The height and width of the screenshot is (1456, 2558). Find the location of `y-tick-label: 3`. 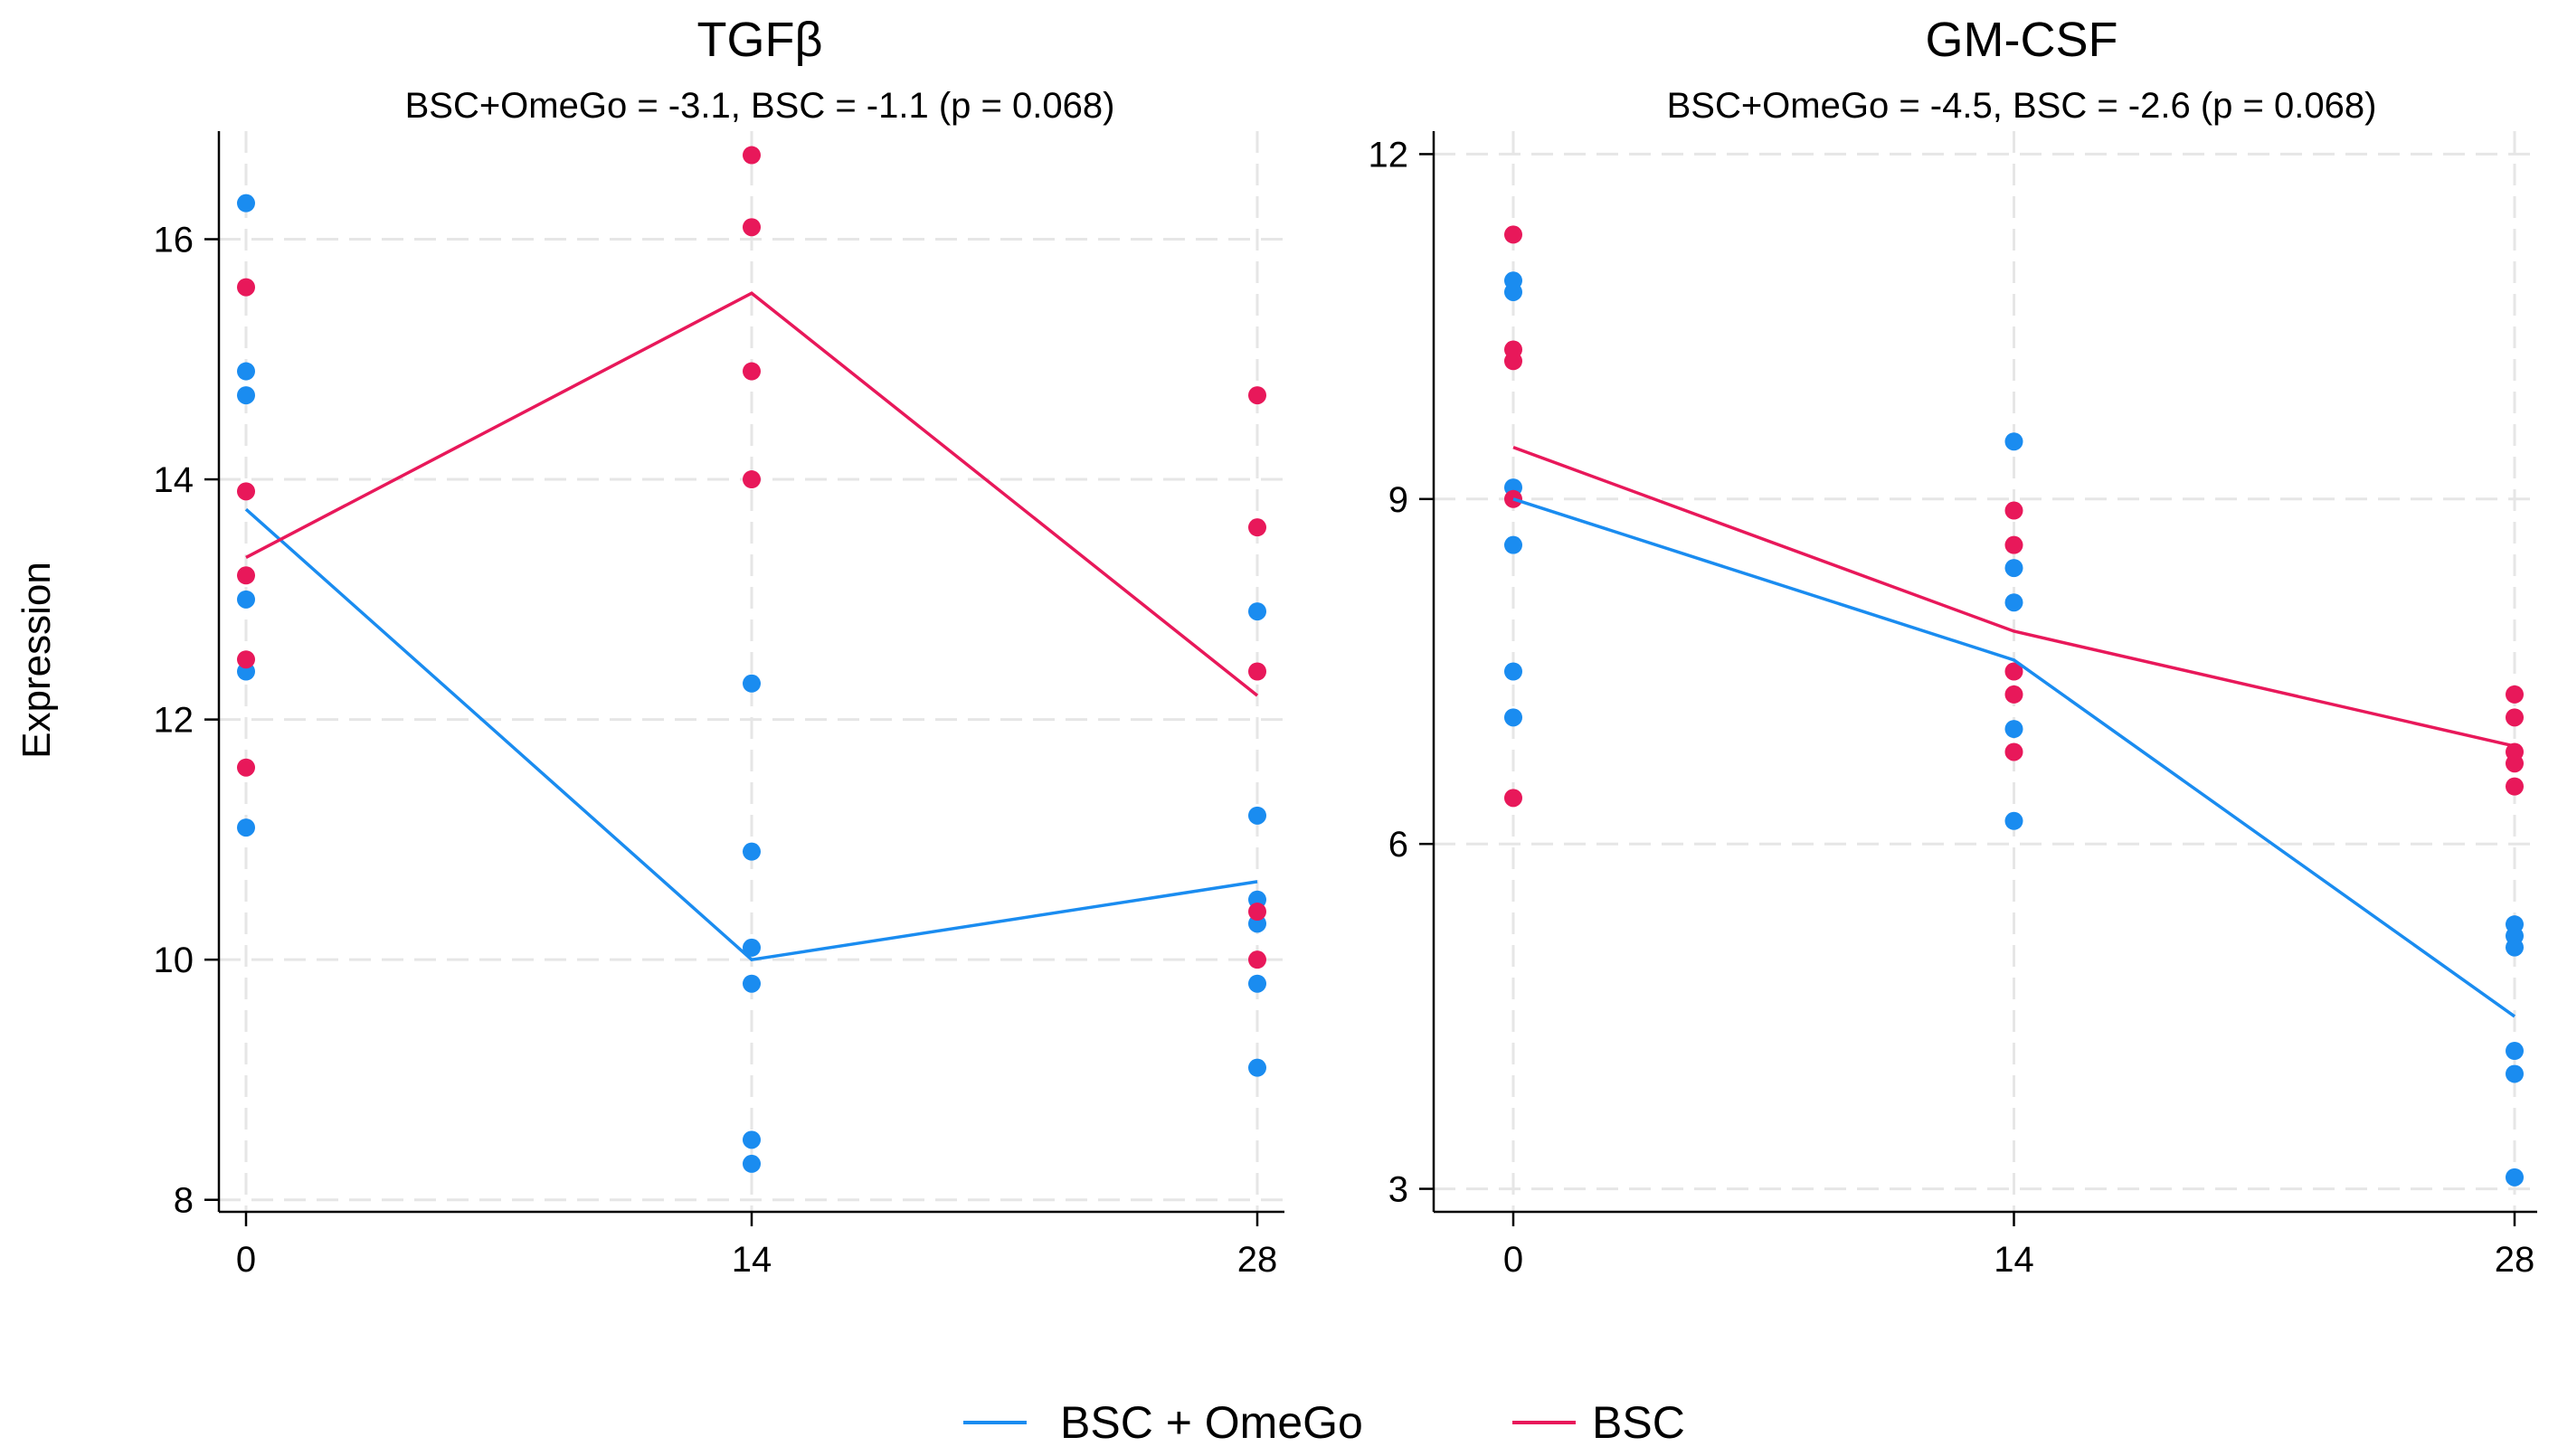

y-tick-label: 3 is located at coordinates (1398, 1190).